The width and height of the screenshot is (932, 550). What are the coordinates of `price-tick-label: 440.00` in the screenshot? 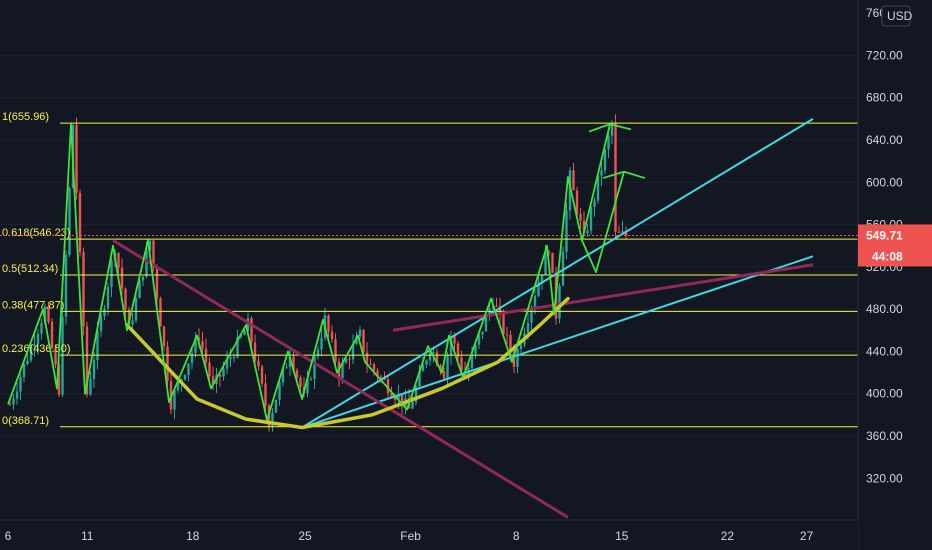 It's located at (884, 351).